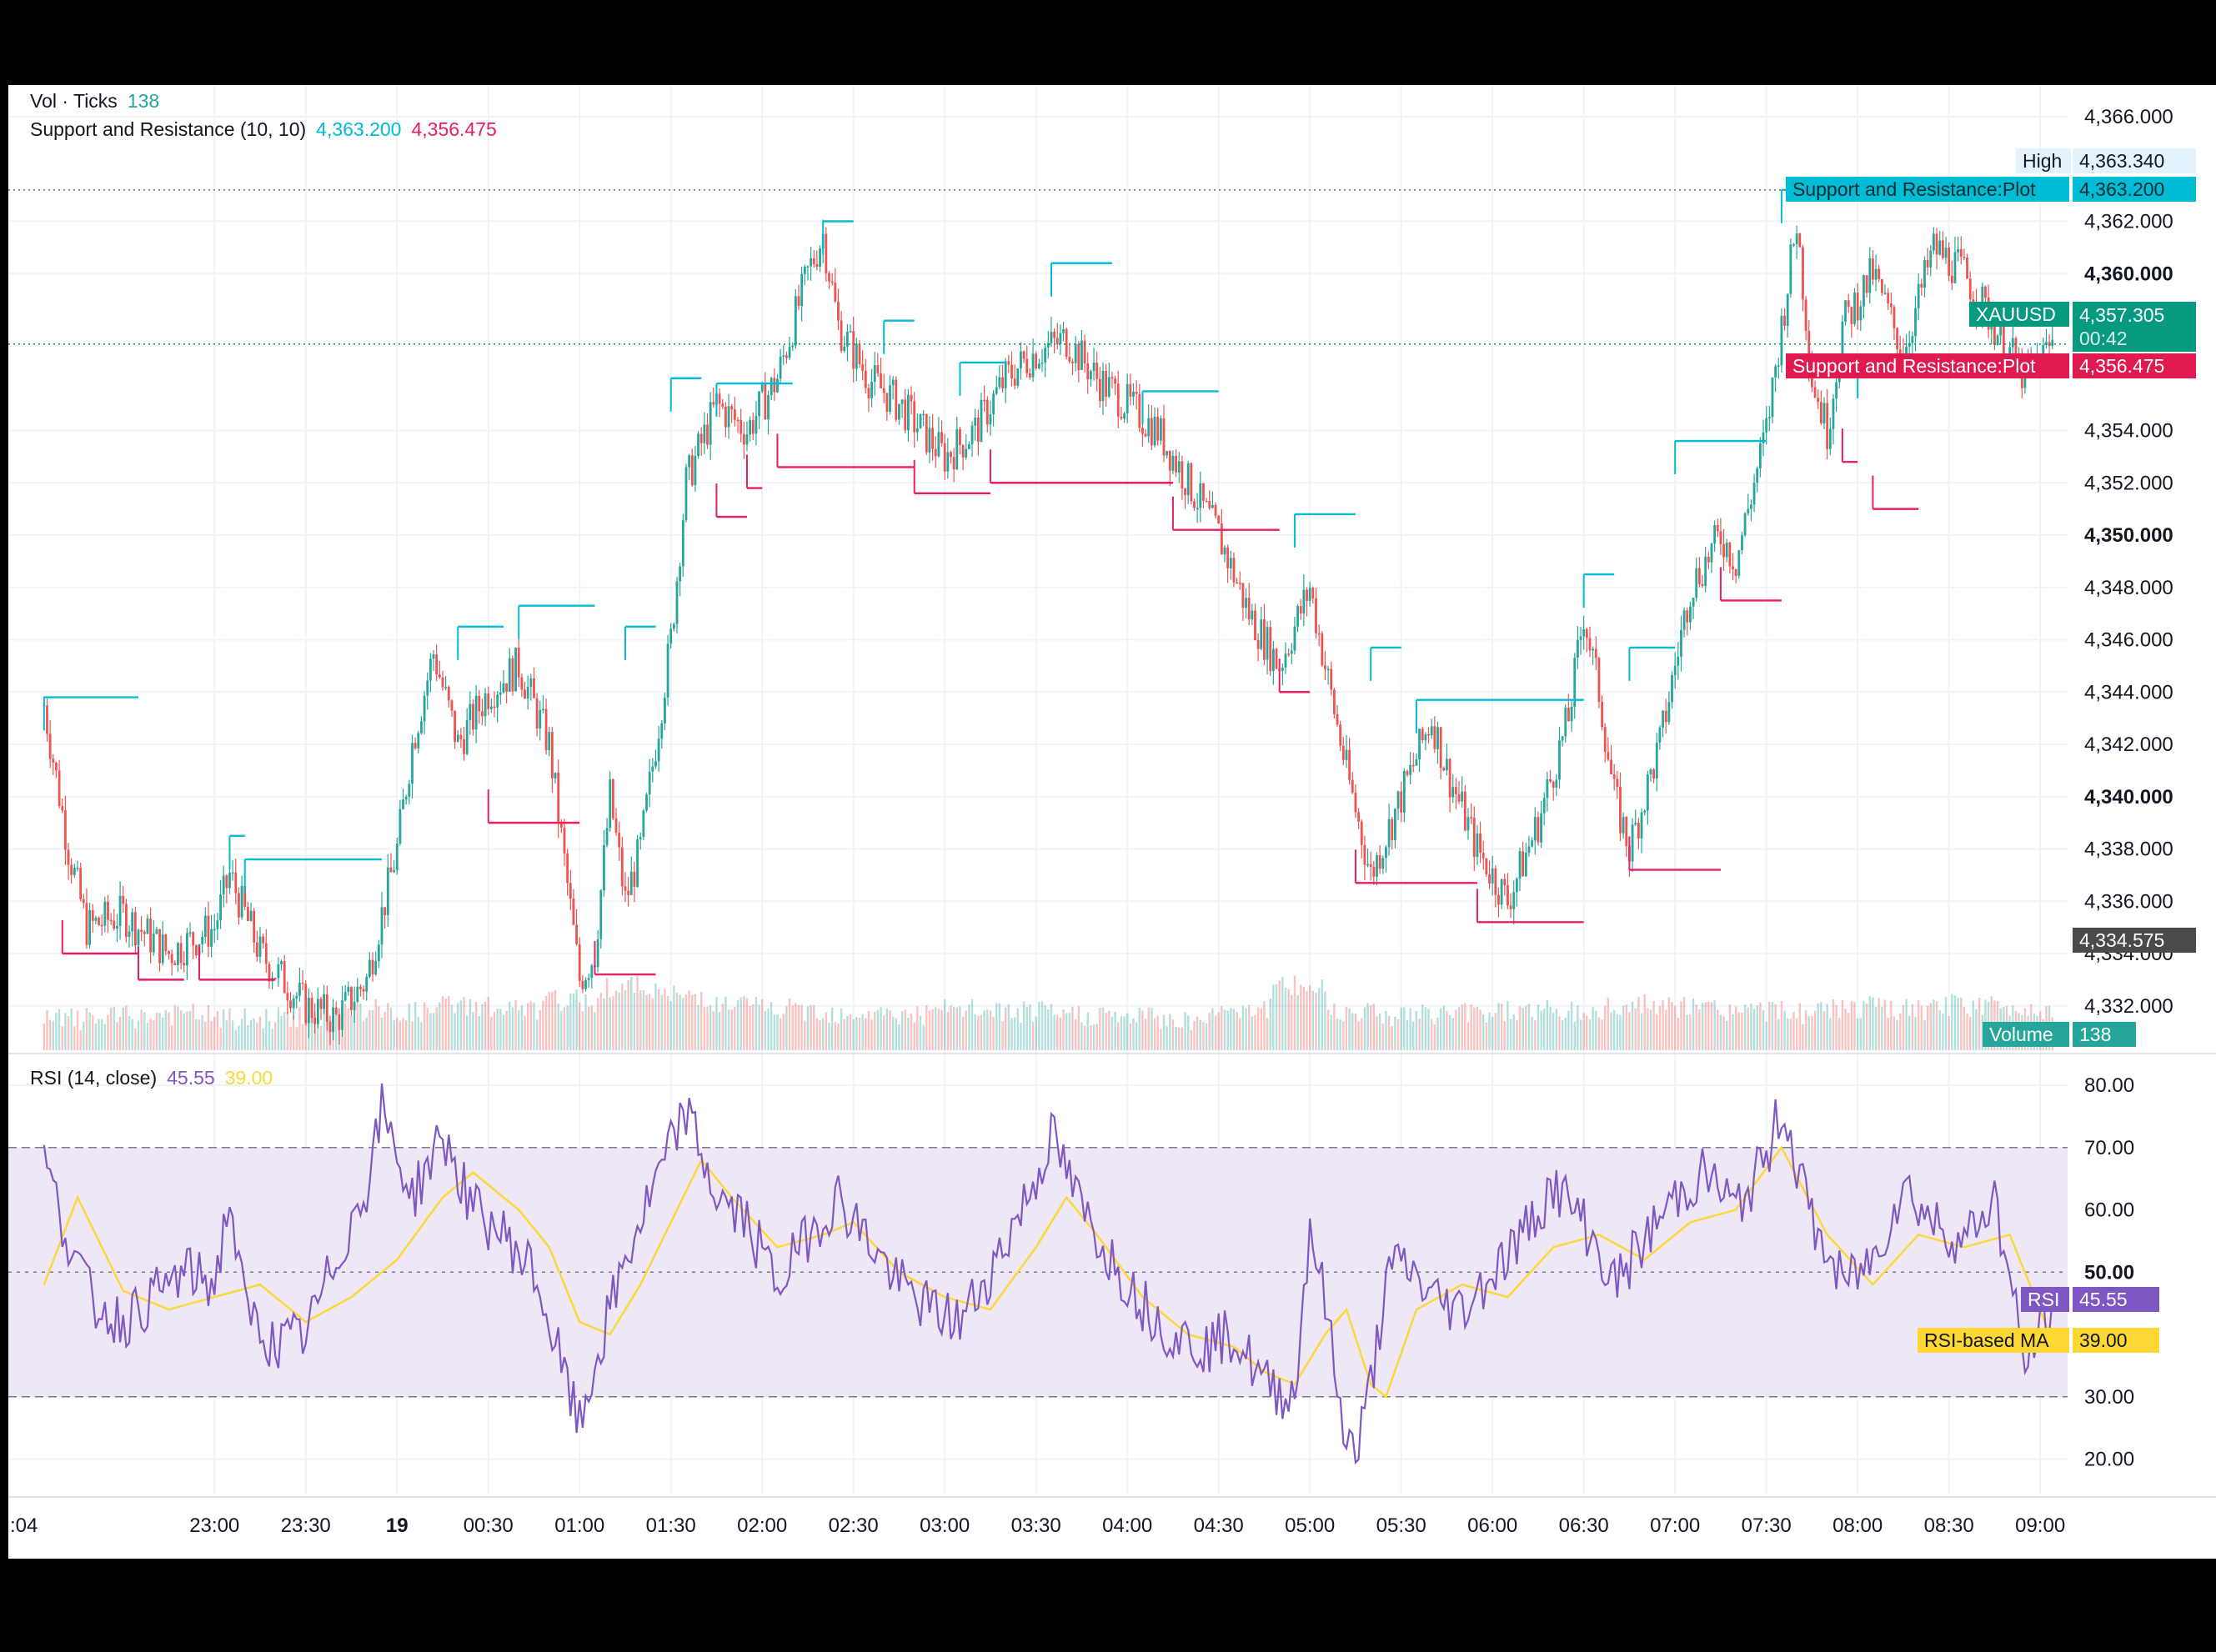  What do you see at coordinates (2128, 117) in the screenshot?
I see `price-tick-label: 4,366.000` at bounding box center [2128, 117].